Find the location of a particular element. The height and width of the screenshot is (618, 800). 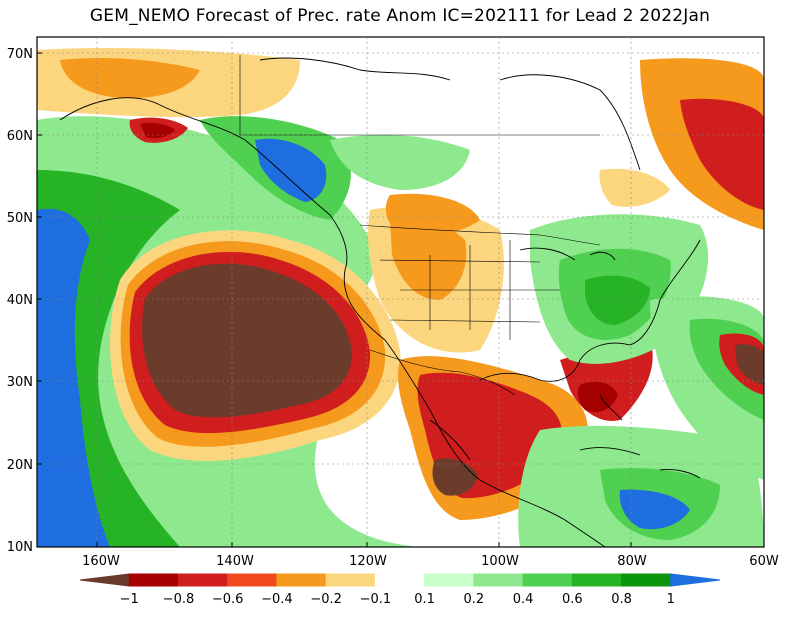

colorbar-label: 0.6 is located at coordinates (572, 599).